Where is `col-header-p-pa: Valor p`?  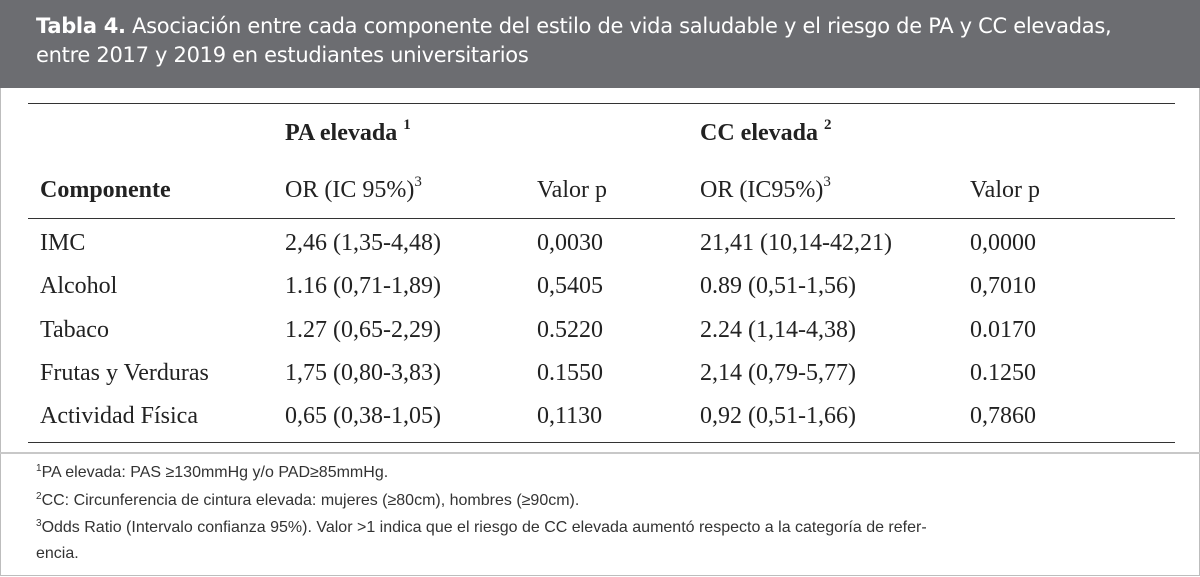
col-header-p-pa: Valor p is located at coordinates (572, 190).